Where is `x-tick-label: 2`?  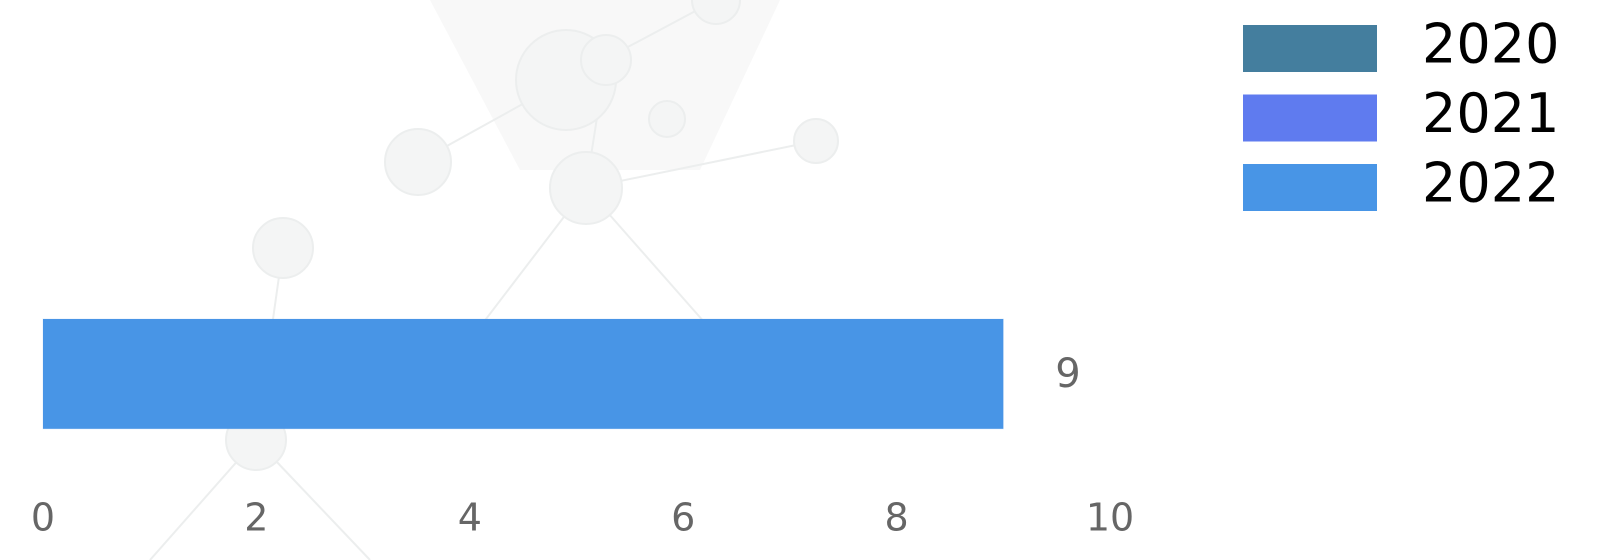
x-tick-label: 2 is located at coordinates (256, 518).